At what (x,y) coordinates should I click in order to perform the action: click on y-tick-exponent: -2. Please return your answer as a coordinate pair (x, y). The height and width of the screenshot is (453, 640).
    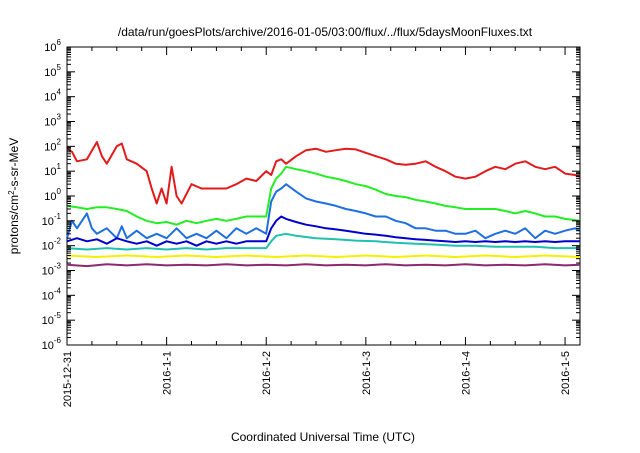
    Looking at the image, I should click on (58, 241).